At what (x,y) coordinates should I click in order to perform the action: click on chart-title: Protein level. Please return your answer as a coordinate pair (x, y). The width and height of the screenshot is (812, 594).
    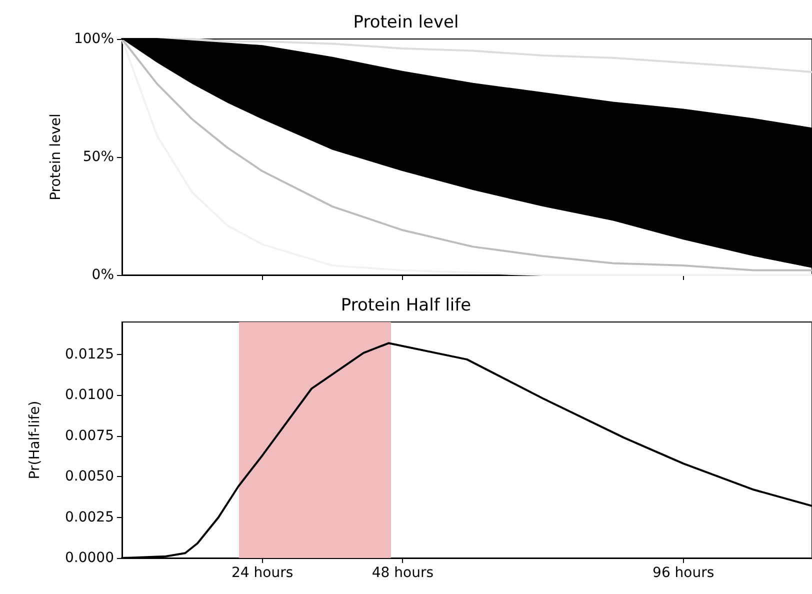
    Looking at the image, I should click on (406, 22).